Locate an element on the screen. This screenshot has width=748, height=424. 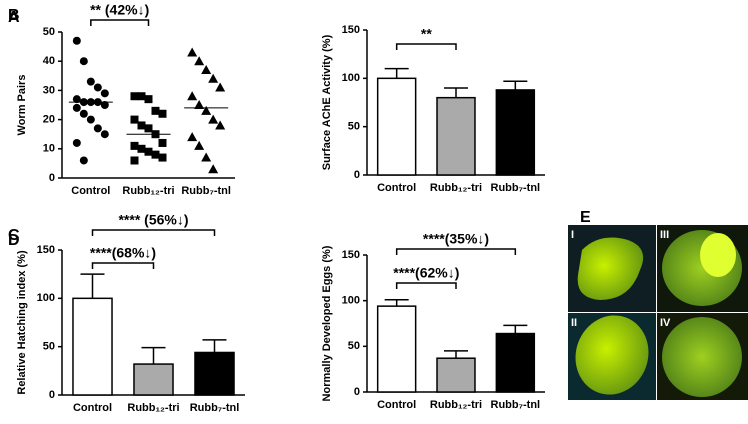
panel-label: D is located at coordinates (14, 240).